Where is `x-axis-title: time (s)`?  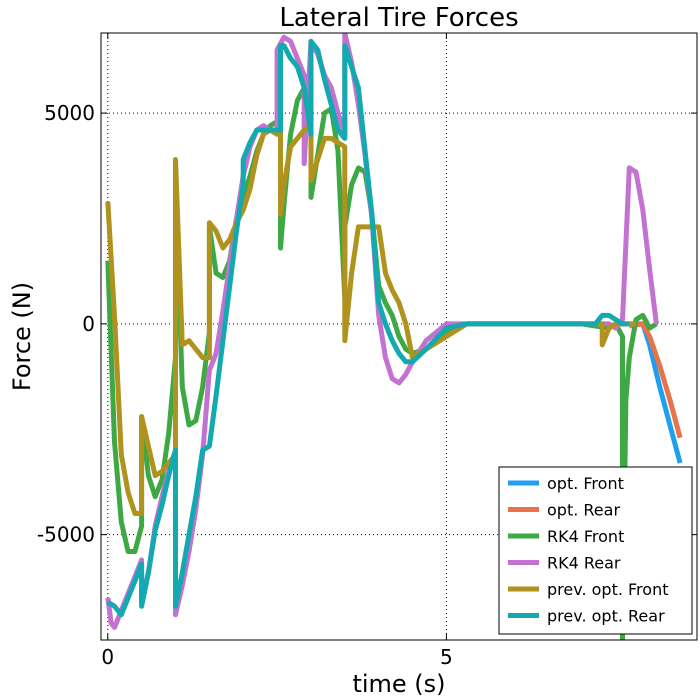 x-axis-title: time (s) is located at coordinates (398, 684).